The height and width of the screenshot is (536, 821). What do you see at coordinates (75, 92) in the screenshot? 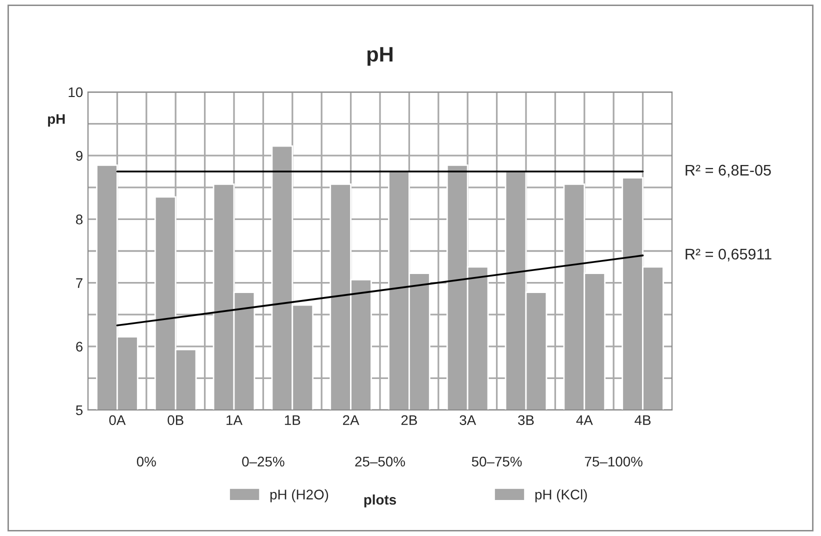
I see `y-tick-label: 10` at bounding box center [75, 92].